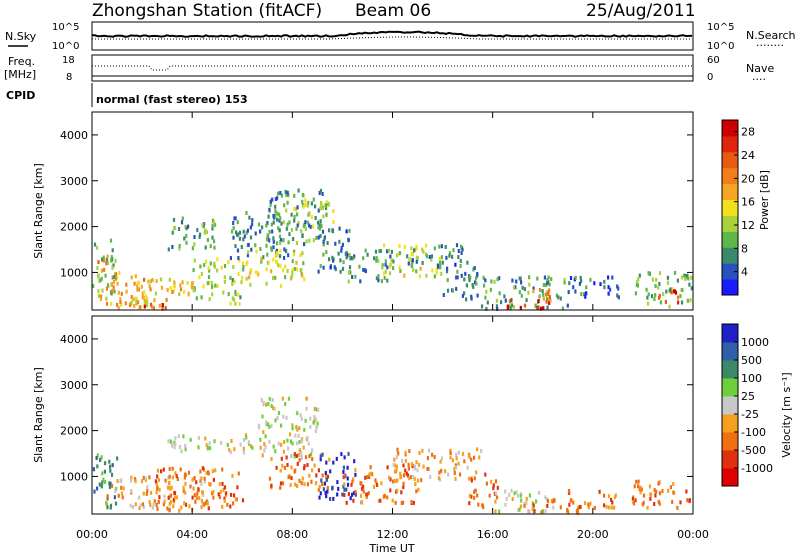 This screenshot has height=554, width=800. What do you see at coordinates (172, 99) in the screenshot?
I see `cpid-value: normal (fast stereo) 153` at bounding box center [172, 99].